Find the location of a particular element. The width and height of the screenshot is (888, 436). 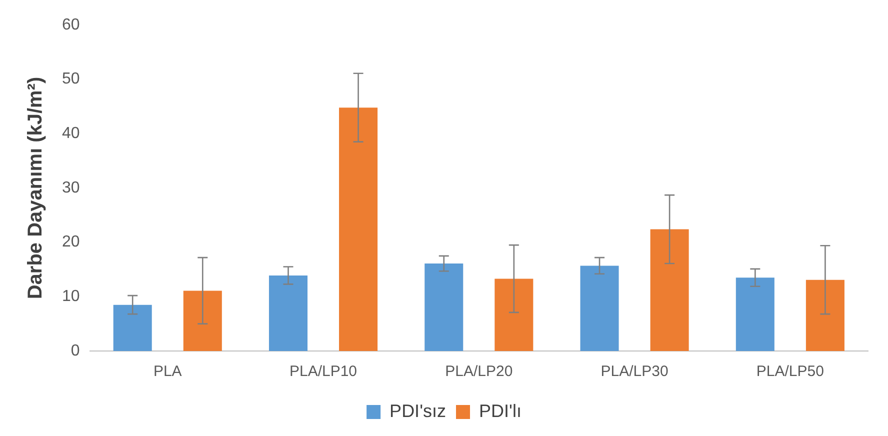

x-tick-label: PLA/LP50 is located at coordinates (790, 371).